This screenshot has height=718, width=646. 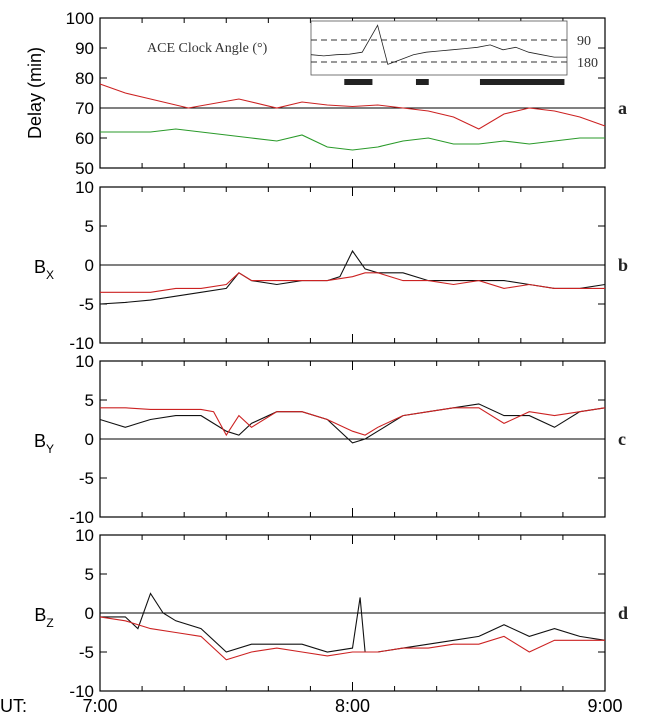 I want to click on y-axis-label: BX, so click(x=44, y=269).